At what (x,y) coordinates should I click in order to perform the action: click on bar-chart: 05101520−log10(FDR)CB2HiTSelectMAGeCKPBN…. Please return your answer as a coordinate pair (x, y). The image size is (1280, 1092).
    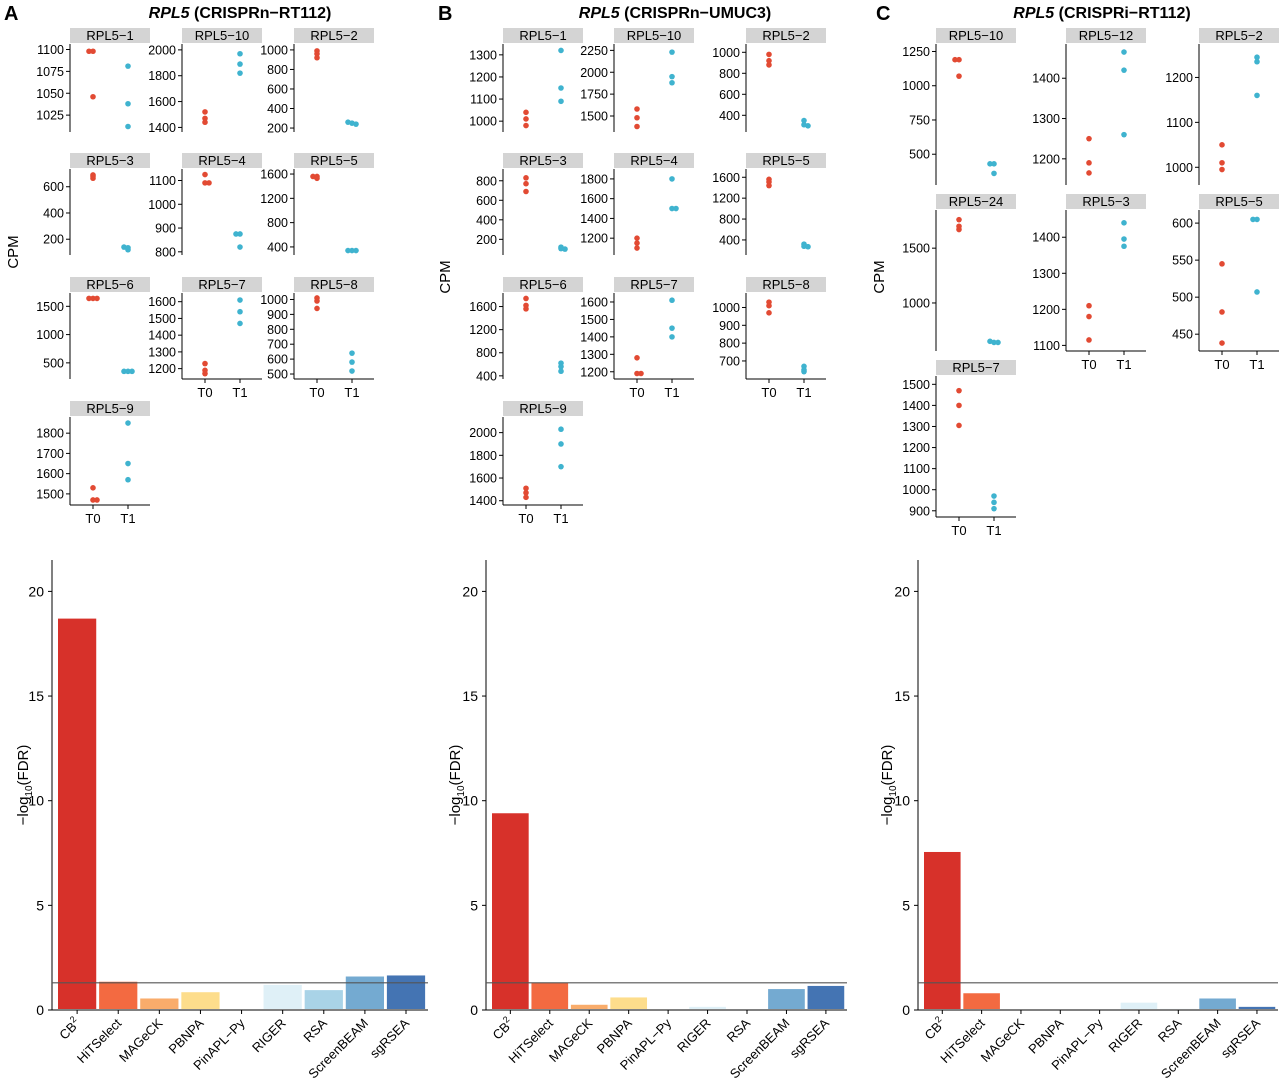
    Looking at the image, I should click on (1078, 820).